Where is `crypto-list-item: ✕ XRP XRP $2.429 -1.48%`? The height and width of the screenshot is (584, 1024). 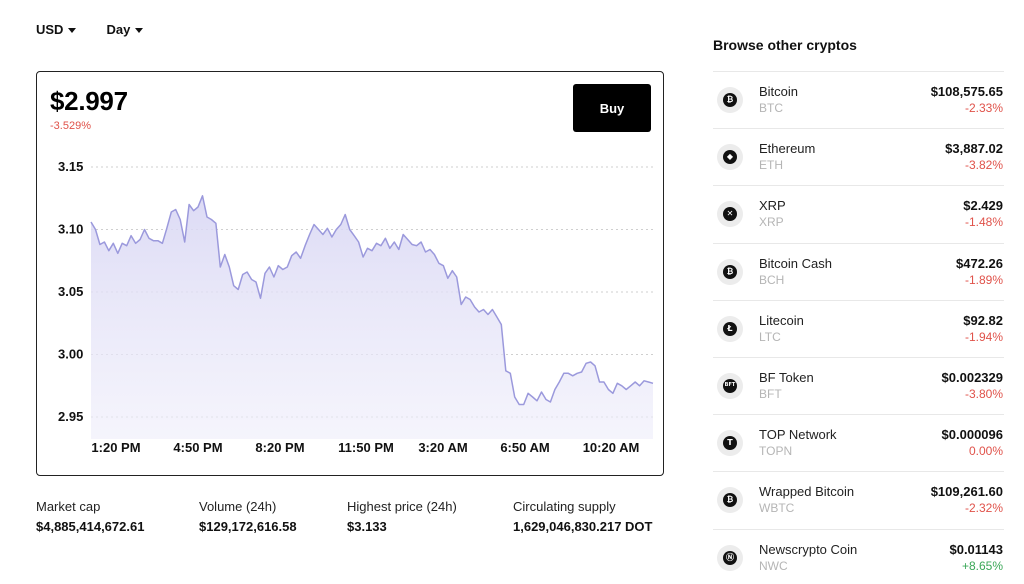
crypto-list-item: ✕ XRP XRP $2.429 -1.48% is located at coordinates (858, 213).